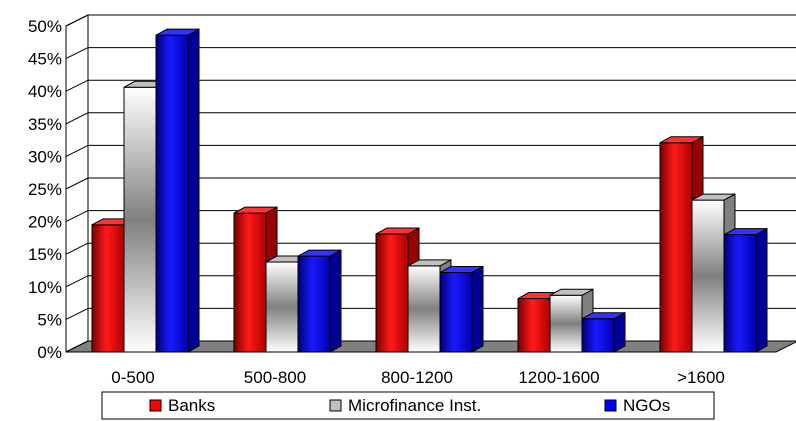  I want to click on y-tick-label: 0%, so click(49, 352).